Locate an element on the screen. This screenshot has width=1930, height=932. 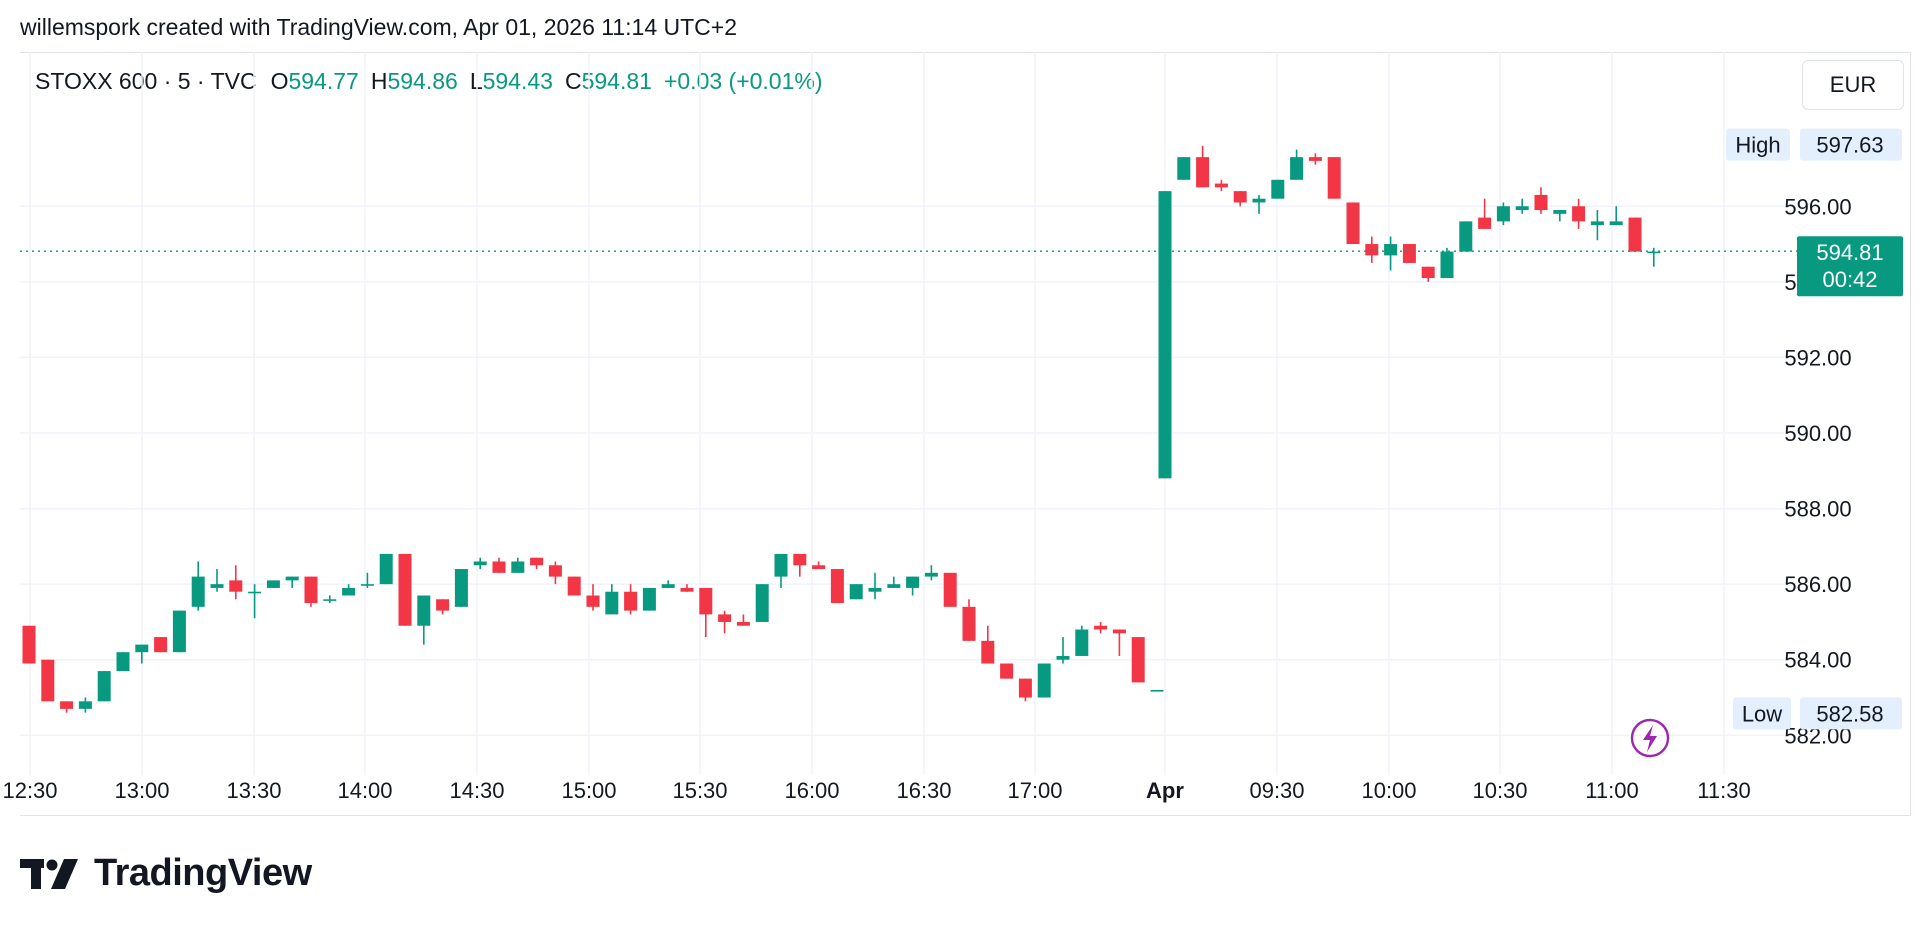
x-tick-label: 16:30 is located at coordinates (923, 790).